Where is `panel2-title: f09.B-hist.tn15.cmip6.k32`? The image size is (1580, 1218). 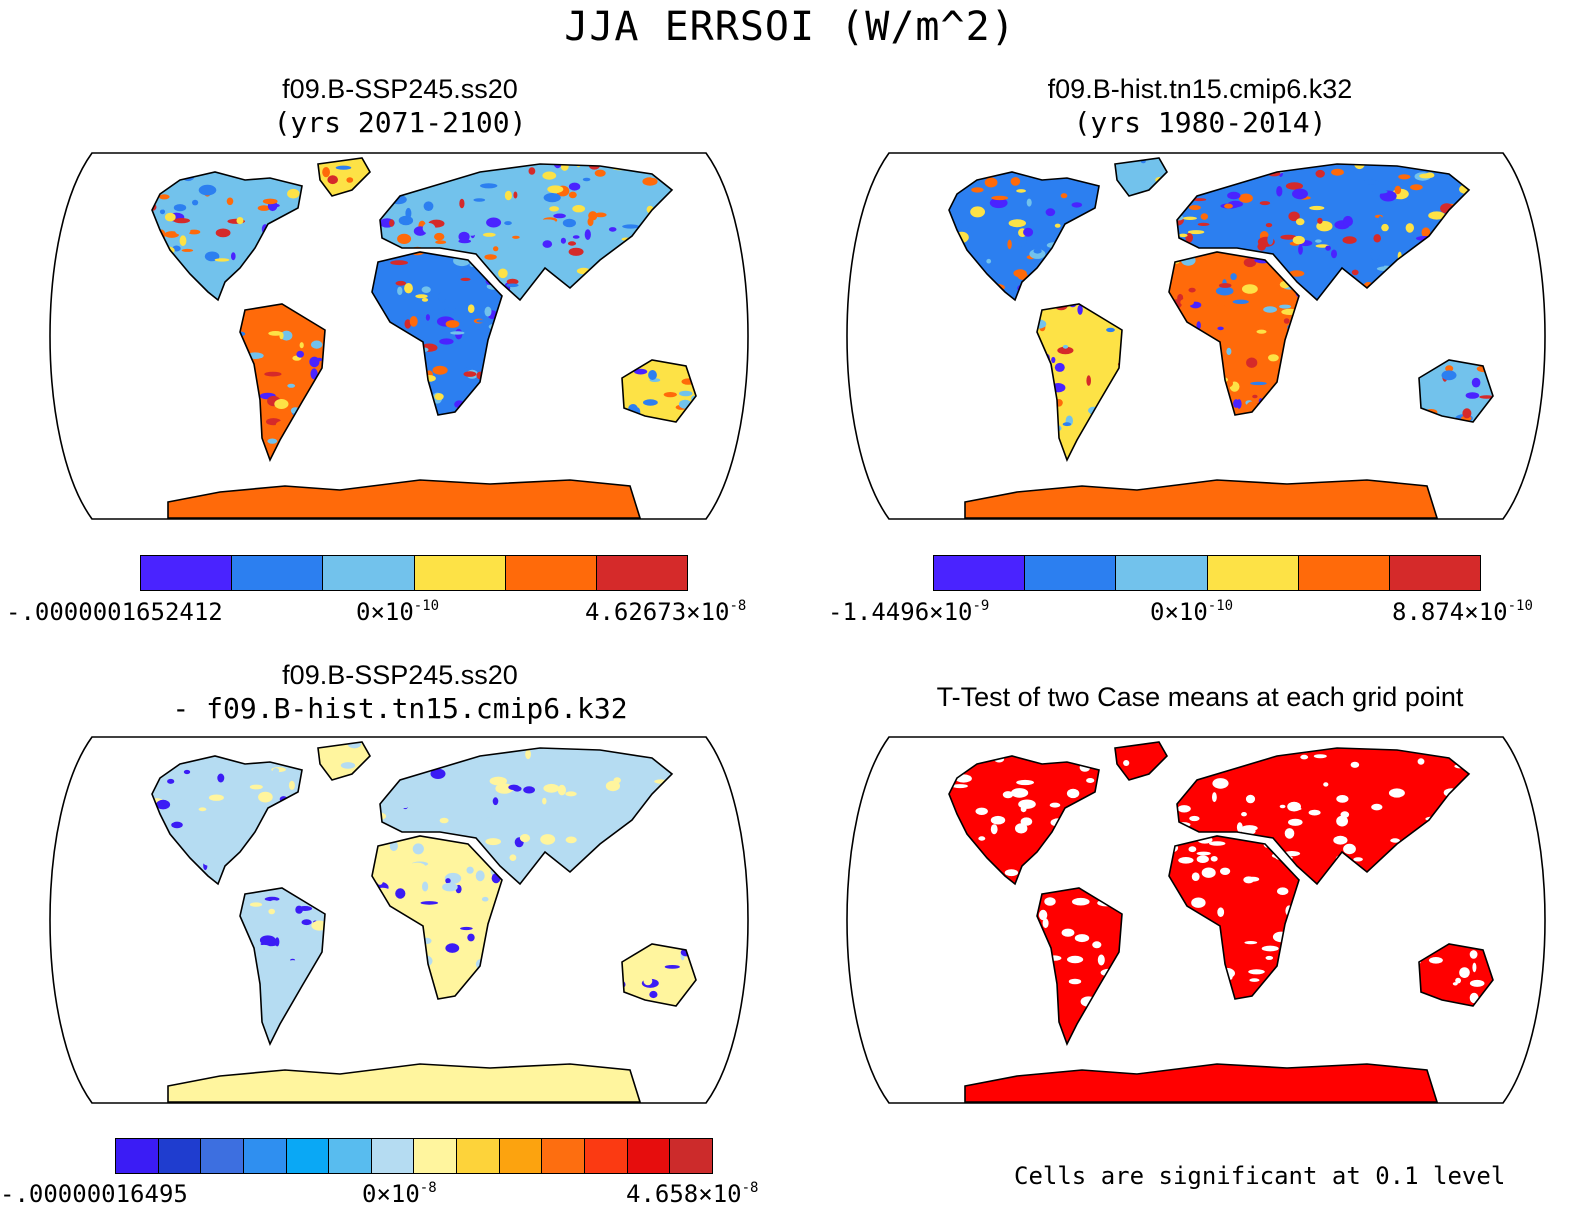
panel2-title: f09.B-hist.tn15.cmip6.k32 is located at coordinates (1200, 89).